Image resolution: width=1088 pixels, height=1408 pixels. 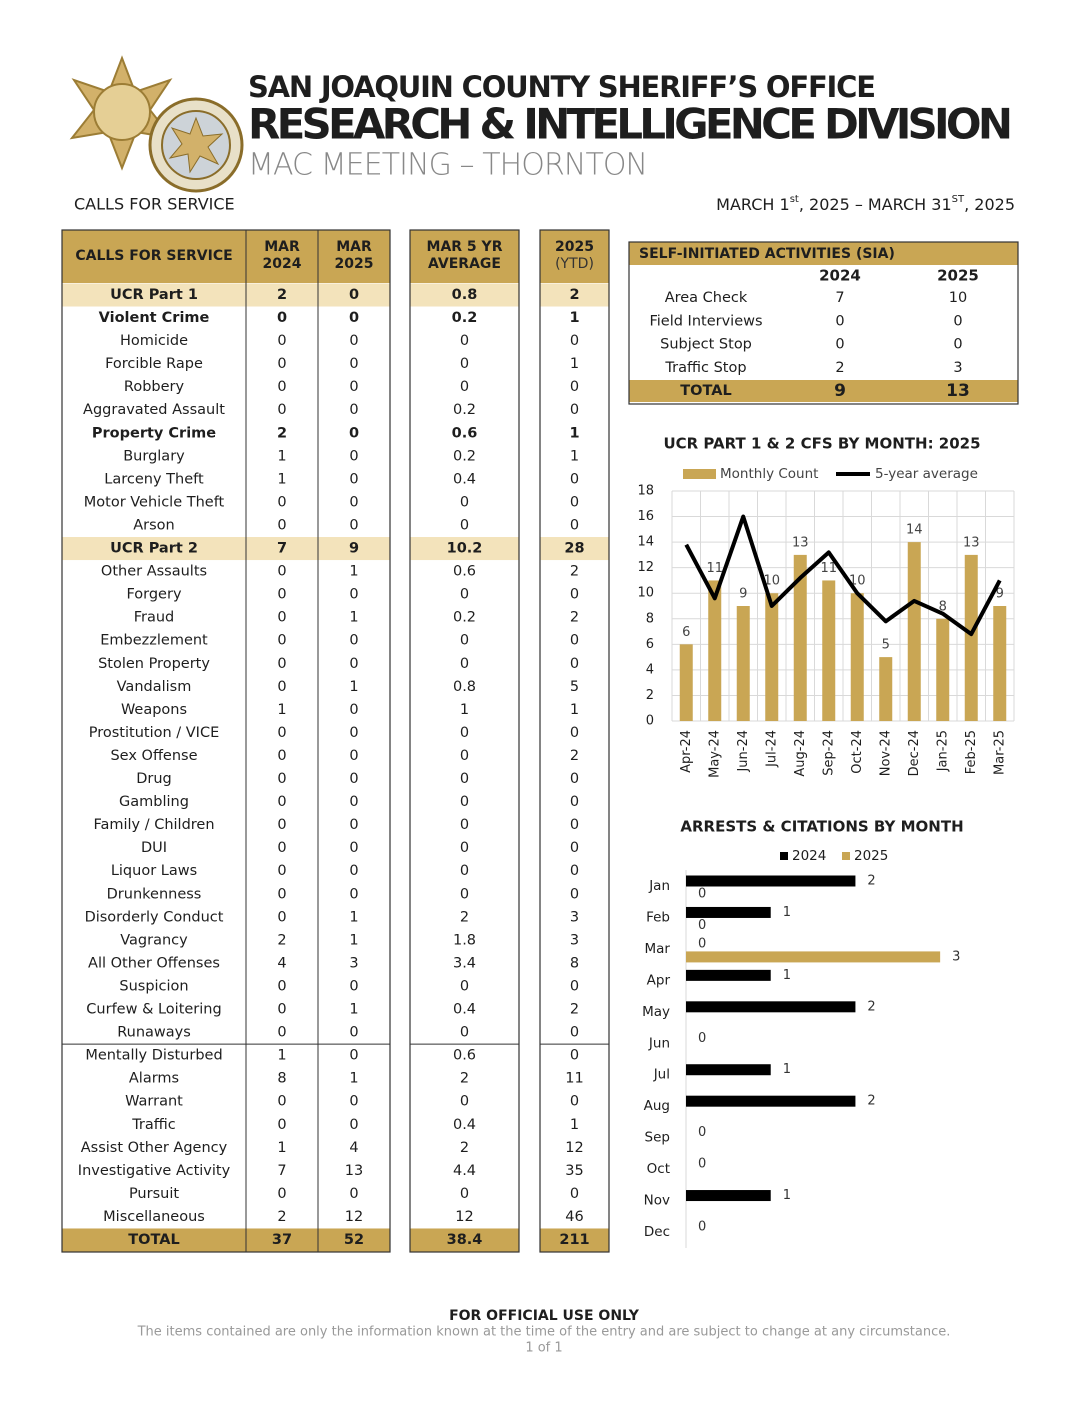 What do you see at coordinates (226, 256) in the screenshot?
I see `header-band` at bounding box center [226, 256].